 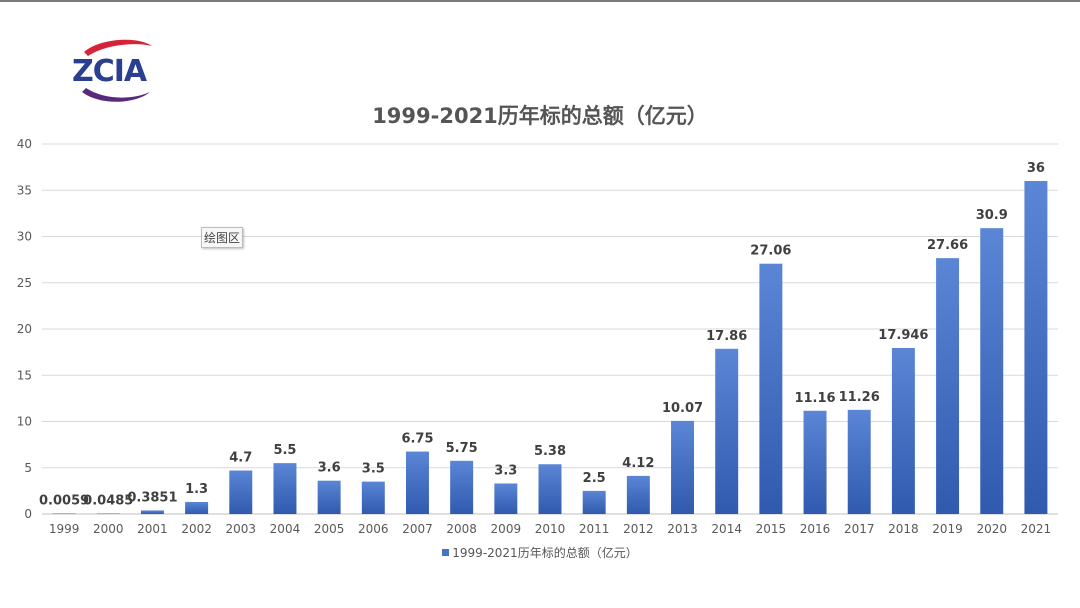 I want to click on x-tick-label: 2006, so click(x=373, y=529).